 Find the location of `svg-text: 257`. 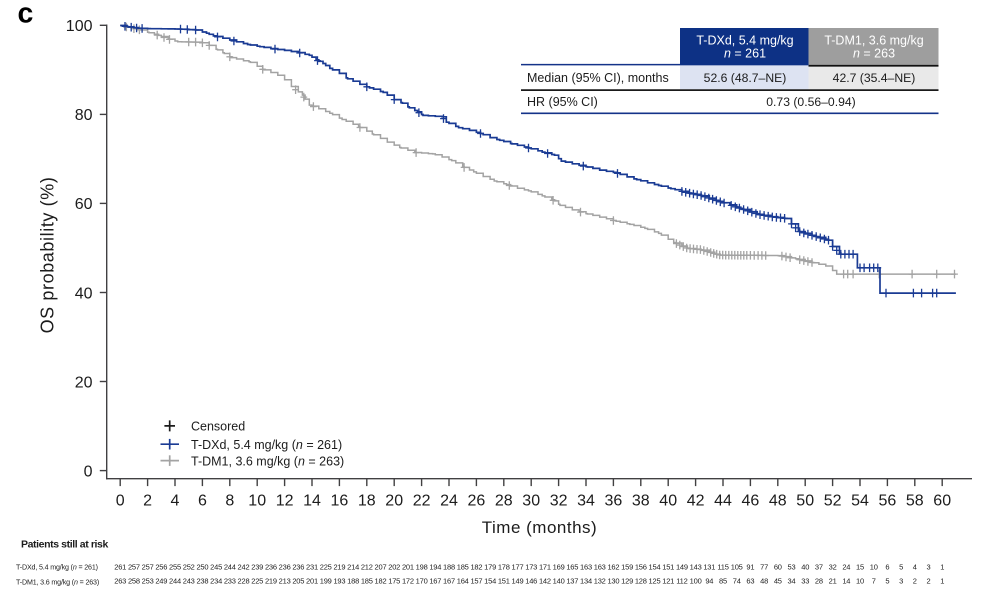

svg-text: 257 is located at coordinates (148, 566).